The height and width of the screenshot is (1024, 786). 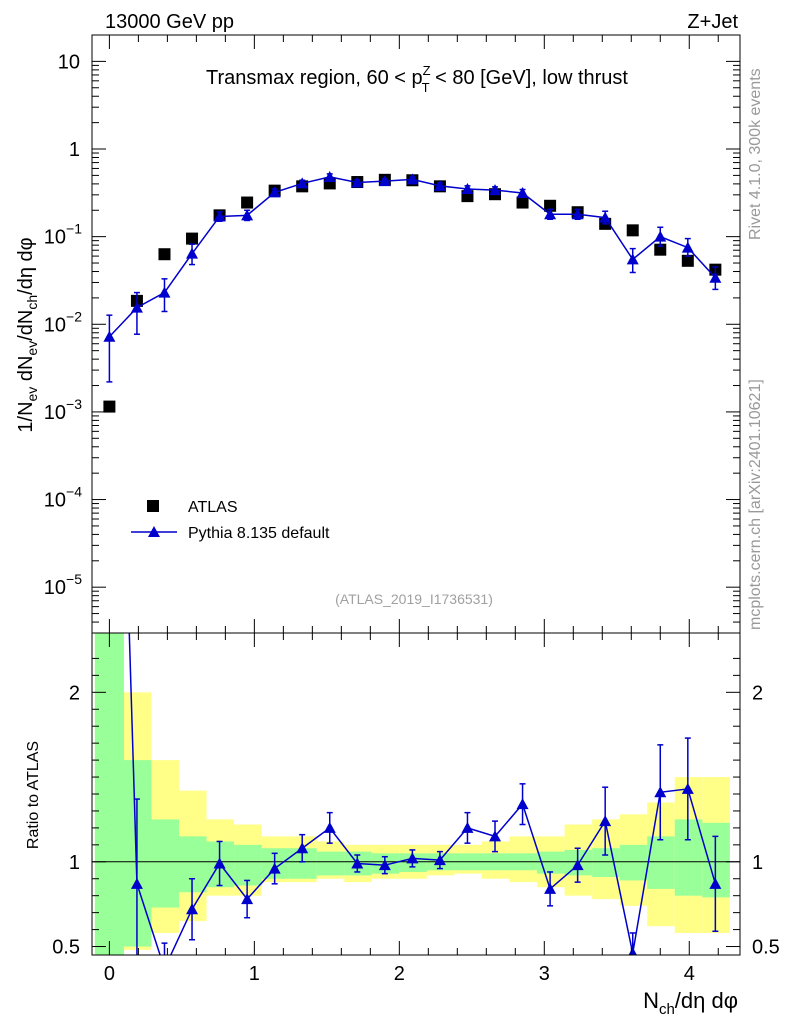 I want to click on x-axis-label-text: Nch/dη dφ, so click(x=690, y=1003).